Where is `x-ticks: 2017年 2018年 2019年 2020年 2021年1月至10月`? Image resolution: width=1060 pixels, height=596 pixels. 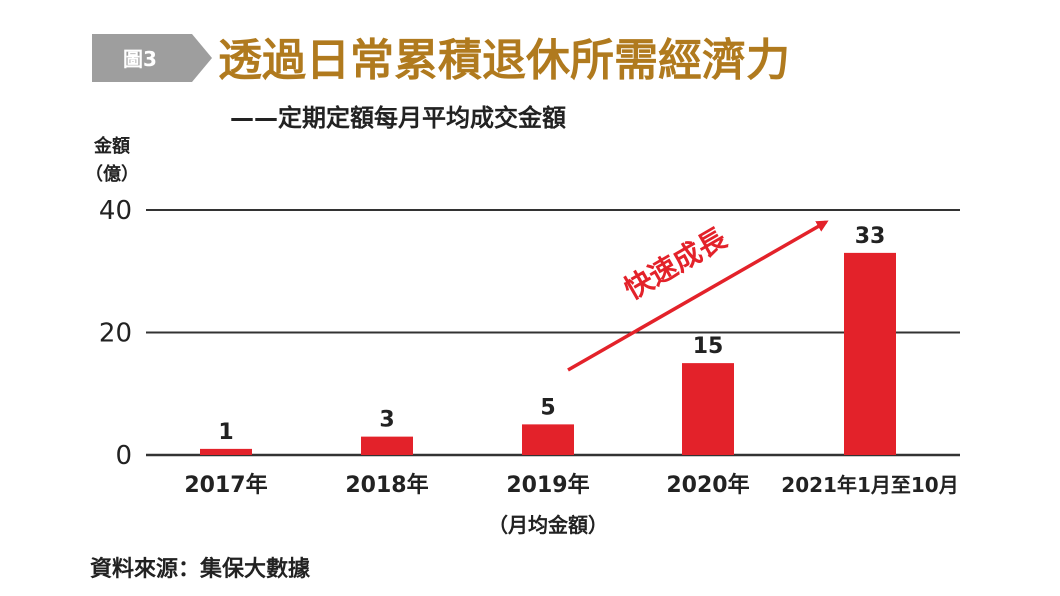 x-ticks: 2017年 2018年 2019年 2020年 2021年1月至10月 is located at coordinates (571, 485).